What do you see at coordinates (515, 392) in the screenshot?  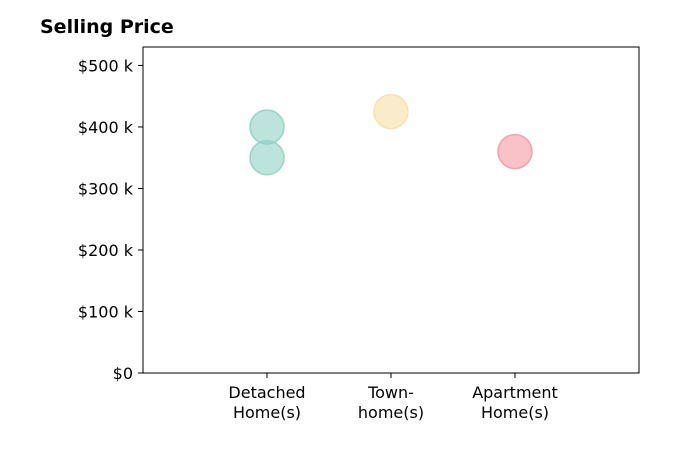 I see `x-tick-label-line: Apartment` at bounding box center [515, 392].